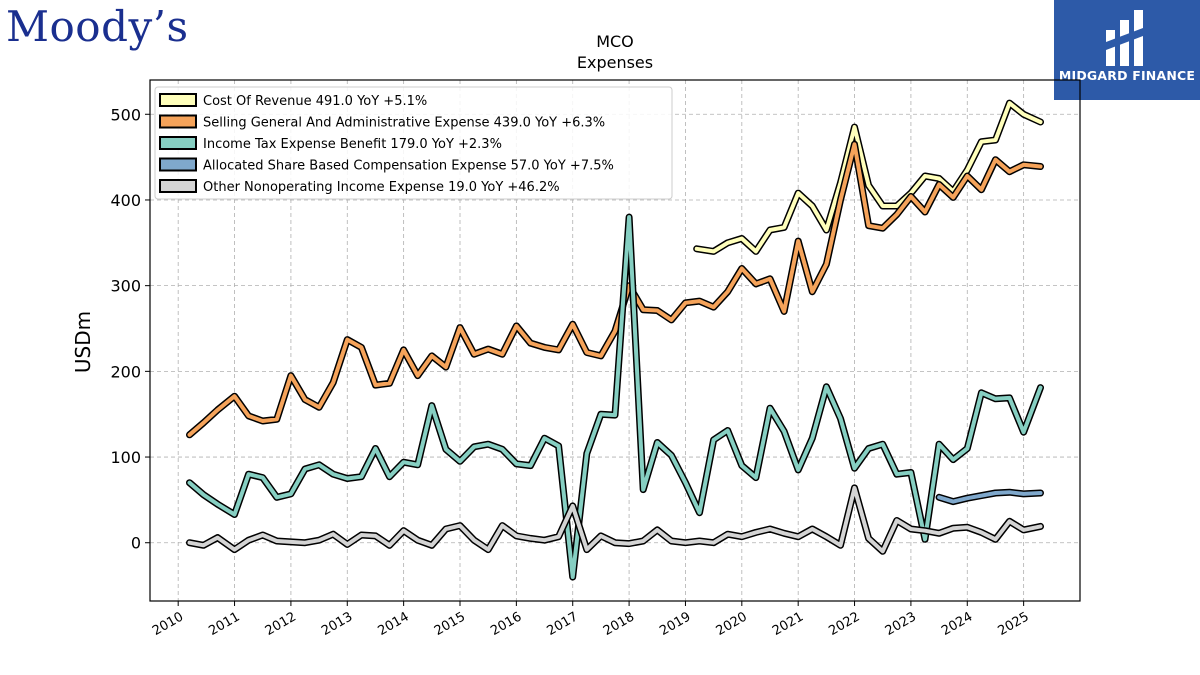 This screenshot has height=675, width=1200. I want to click on legend-box, so click(413, 143).